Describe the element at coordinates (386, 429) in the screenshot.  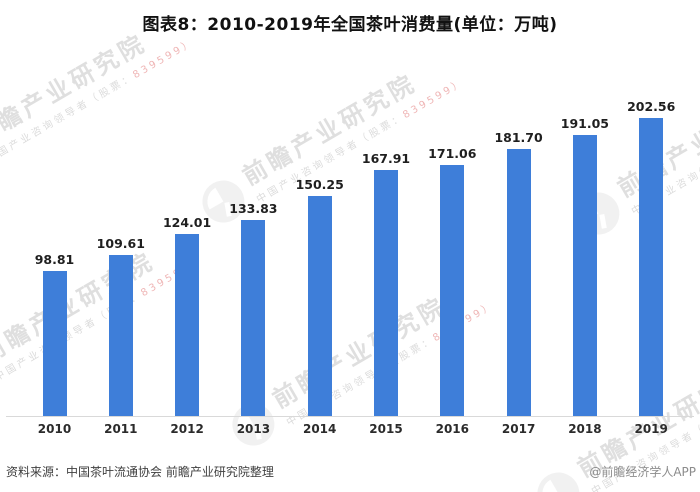
I see `x-tick-2015: 2015` at that location.